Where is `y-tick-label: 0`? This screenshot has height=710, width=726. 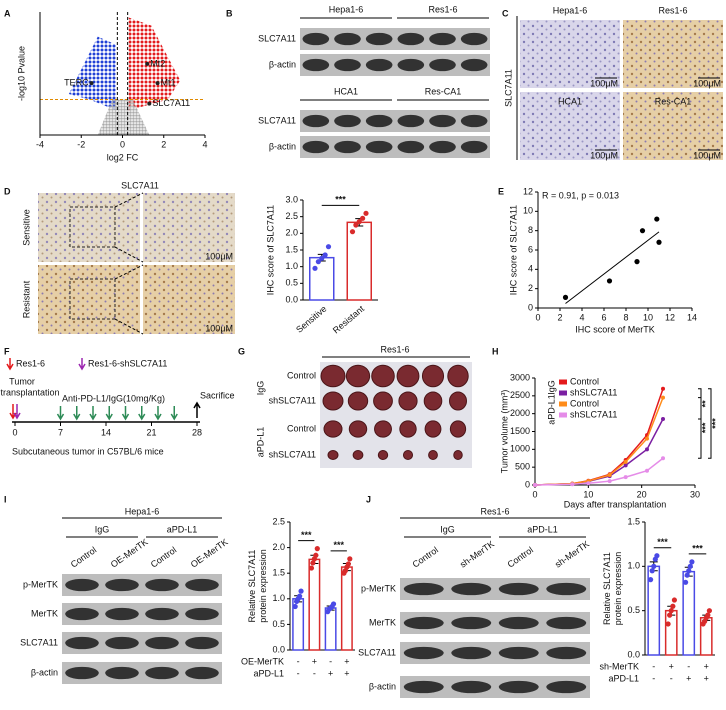 y-tick-label: 0 is located at coordinates (530, 307).